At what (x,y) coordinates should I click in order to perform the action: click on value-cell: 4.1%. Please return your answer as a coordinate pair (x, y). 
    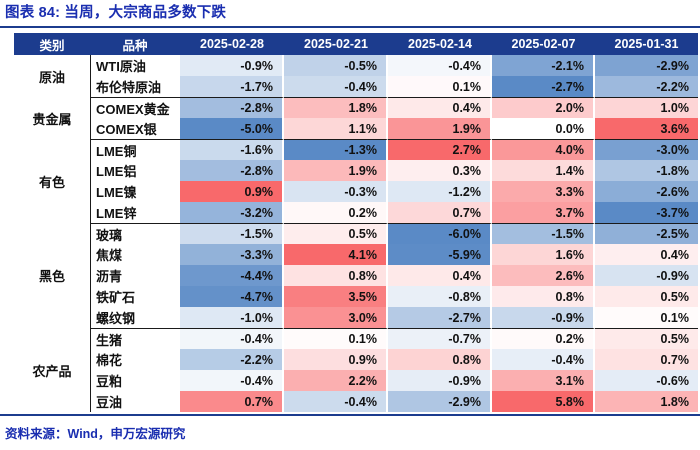
    Looking at the image, I should click on (336, 254).